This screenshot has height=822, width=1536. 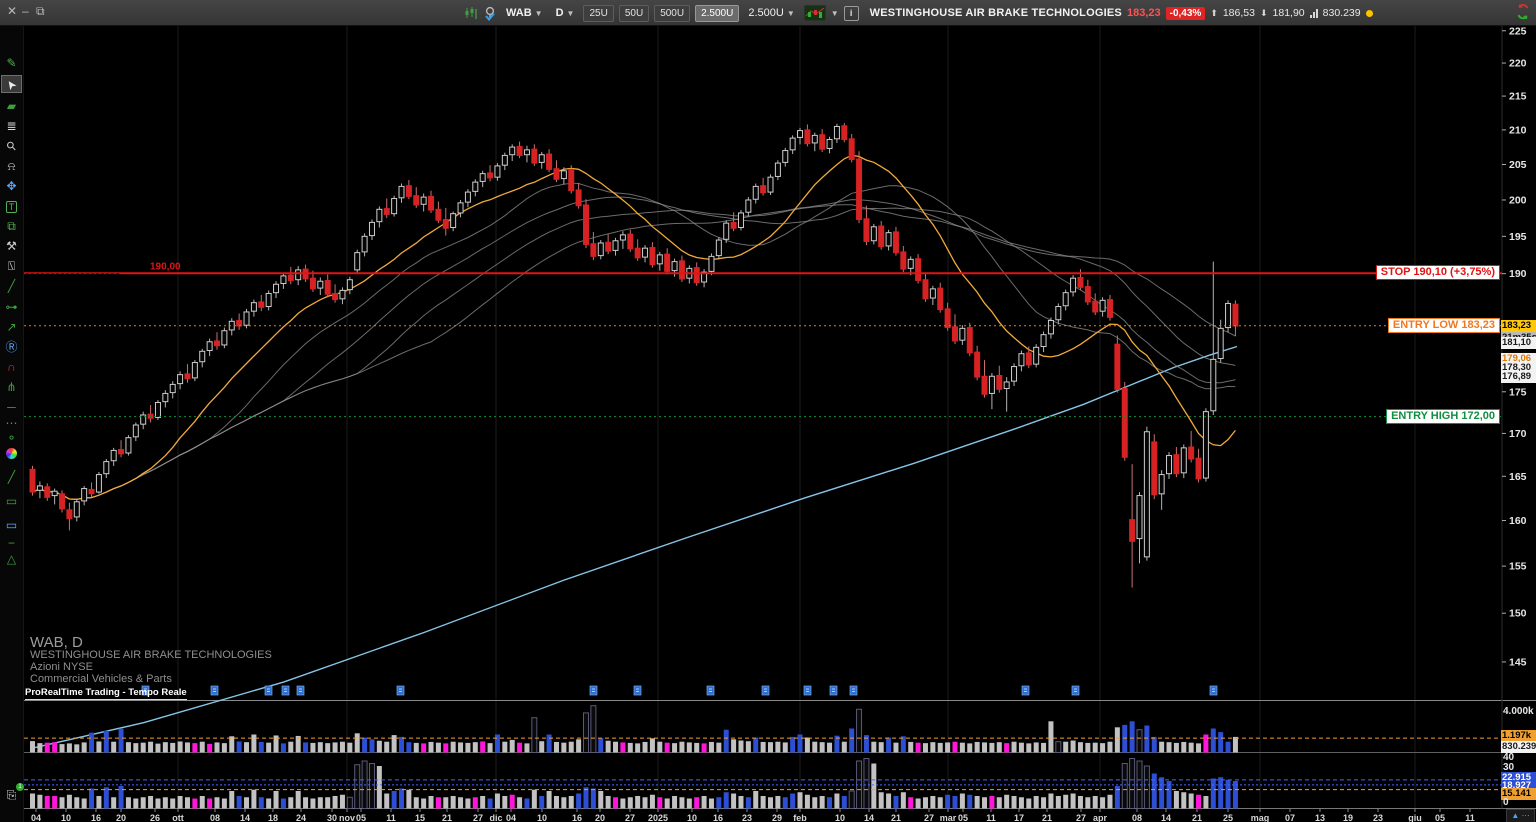 I want to click on event-icons, so click(x=679, y=690).